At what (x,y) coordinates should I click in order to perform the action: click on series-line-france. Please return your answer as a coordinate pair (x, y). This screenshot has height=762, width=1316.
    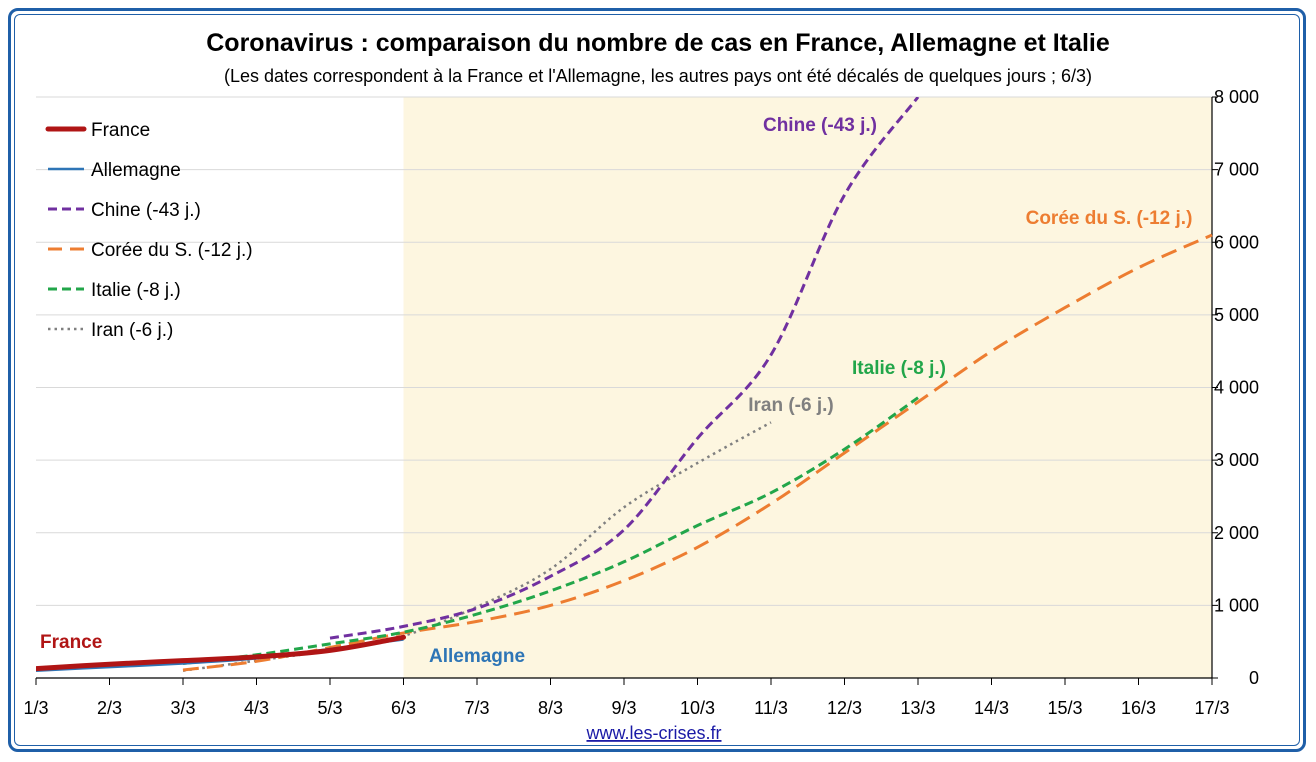
    Looking at the image, I should click on (221, 653).